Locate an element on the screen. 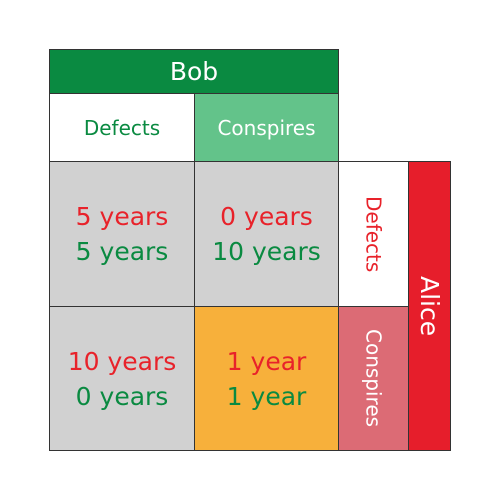  cell-defects-defects: 5 years 5 years is located at coordinates (122, 234).